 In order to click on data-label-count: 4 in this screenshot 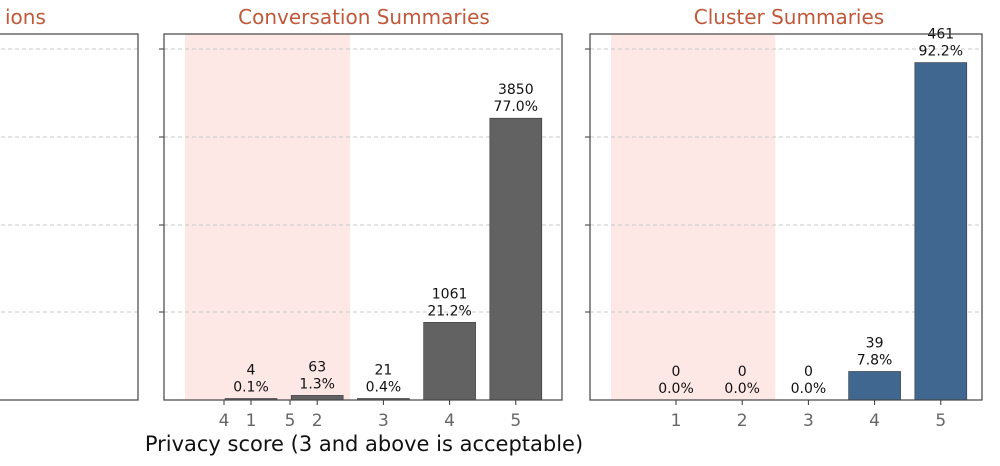, I will do `click(251, 371)`.